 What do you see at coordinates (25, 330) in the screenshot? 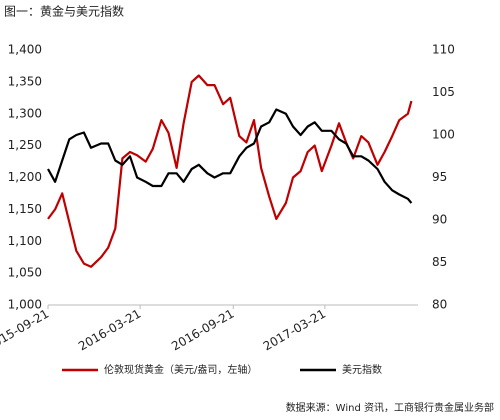
I see `x-tick-label: 2015-09-21` at bounding box center [25, 330].